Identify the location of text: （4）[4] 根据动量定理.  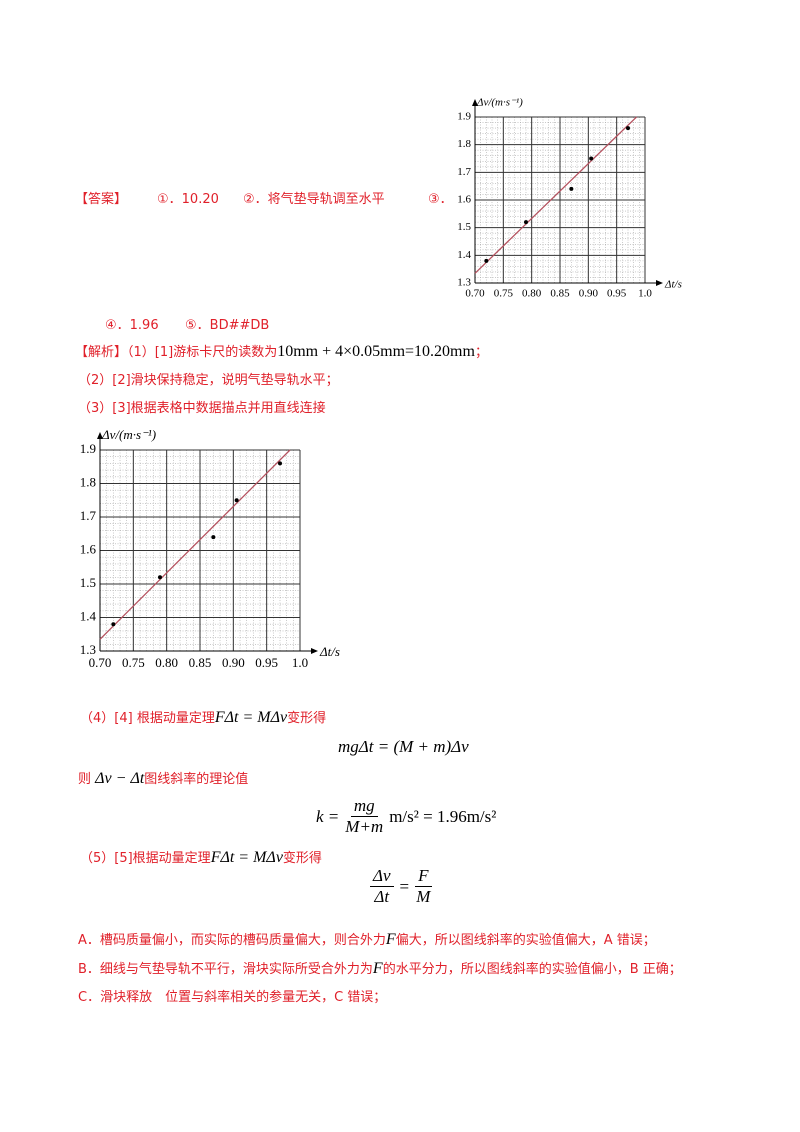
(147, 718).